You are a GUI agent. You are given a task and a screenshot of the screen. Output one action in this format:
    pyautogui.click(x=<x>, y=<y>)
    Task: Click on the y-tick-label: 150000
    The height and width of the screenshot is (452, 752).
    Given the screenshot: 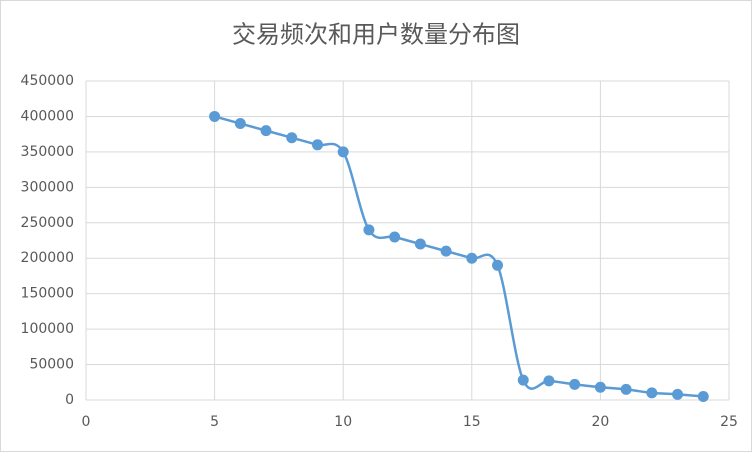 What is the action you would take?
    pyautogui.click(x=47, y=294)
    